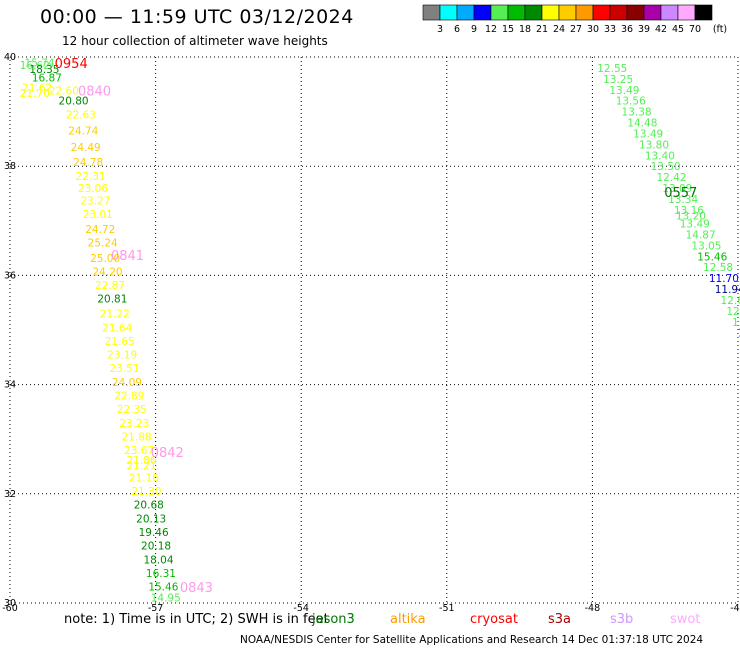  I want to click on satellite-legend-s3b: s3b, so click(622, 619).